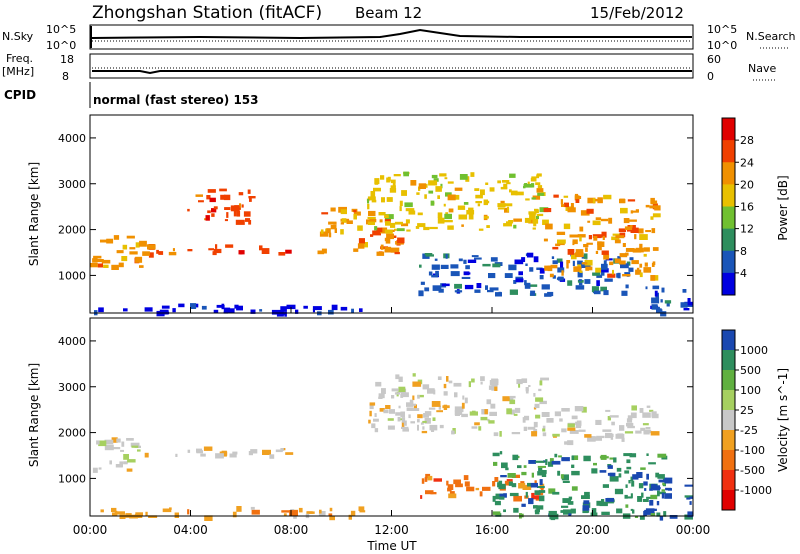 This screenshot has height=554, width=800. What do you see at coordinates (72, 184) in the screenshot?
I see `power-ytick-label: 3000` at bounding box center [72, 184].